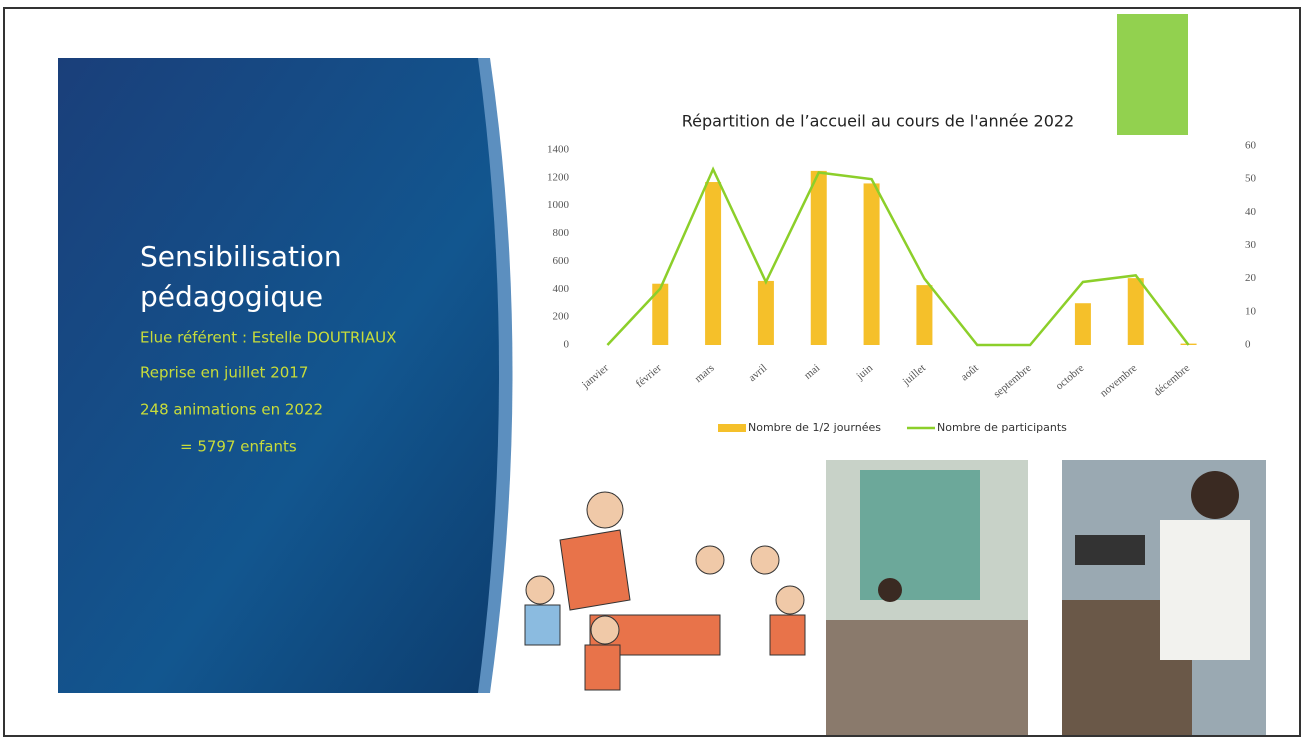 The image size is (1306, 742). I want to click on slide-title: pédagogique, so click(231, 296).